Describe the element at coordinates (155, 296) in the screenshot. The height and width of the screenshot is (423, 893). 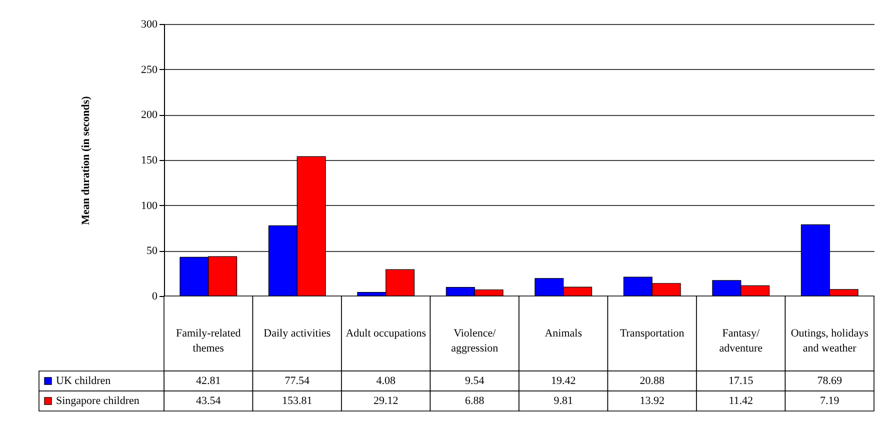
I see `y-tick-label: 0` at that location.